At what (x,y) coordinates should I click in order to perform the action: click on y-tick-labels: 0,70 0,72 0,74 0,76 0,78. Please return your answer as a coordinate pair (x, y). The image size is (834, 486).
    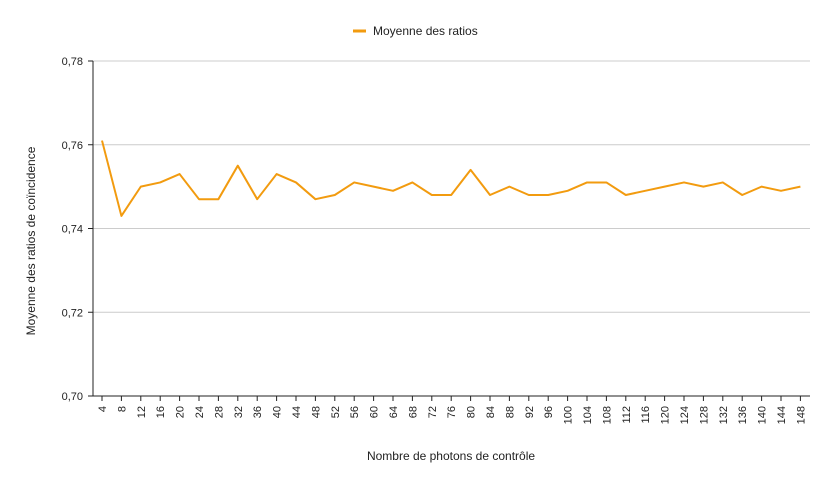
    Looking at the image, I should click on (77, 229).